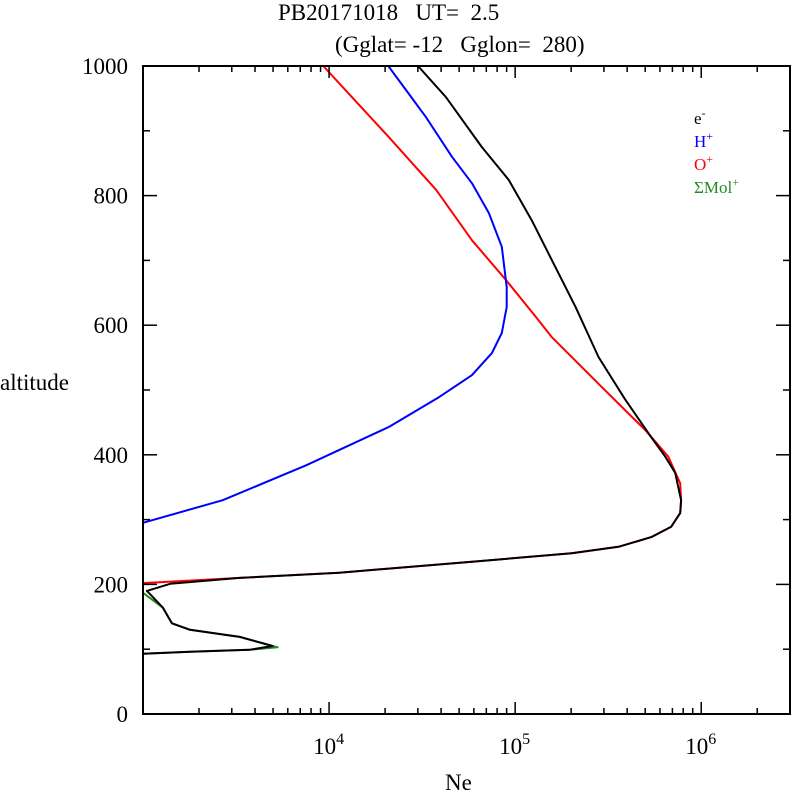  Describe the element at coordinates (700, 117) in the screenshot. I see `legend-item: e-` at that location.